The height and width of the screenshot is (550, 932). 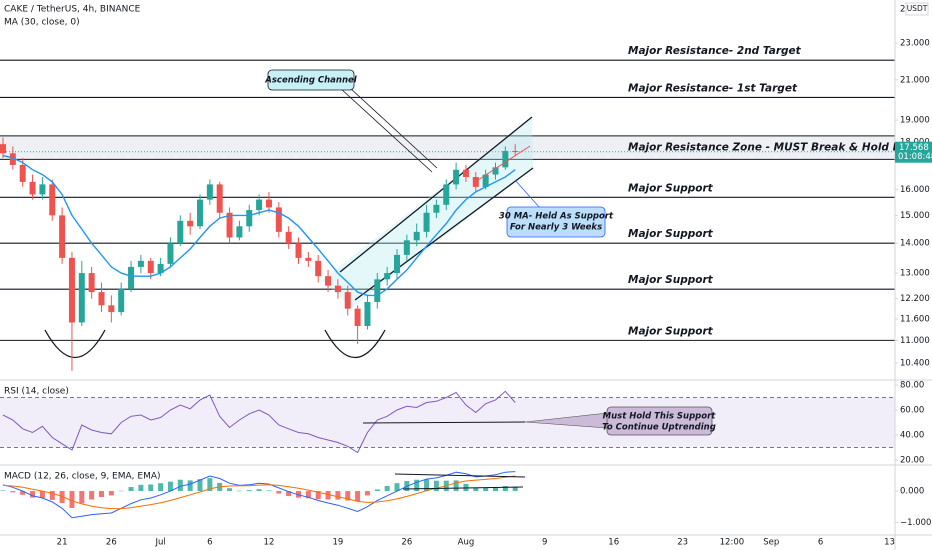 What do you see at coordinates (613, 543) in the screenshot?
I see `x-tick-label: 16` at bounding box center [613, 543].